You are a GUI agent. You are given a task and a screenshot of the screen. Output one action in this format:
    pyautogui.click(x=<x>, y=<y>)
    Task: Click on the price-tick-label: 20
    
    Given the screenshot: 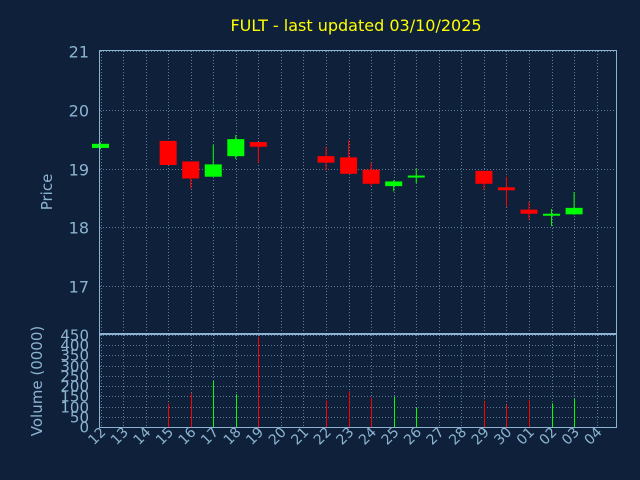 What is the action you would take?
    pyautogui.click(x=79, y=111)
    